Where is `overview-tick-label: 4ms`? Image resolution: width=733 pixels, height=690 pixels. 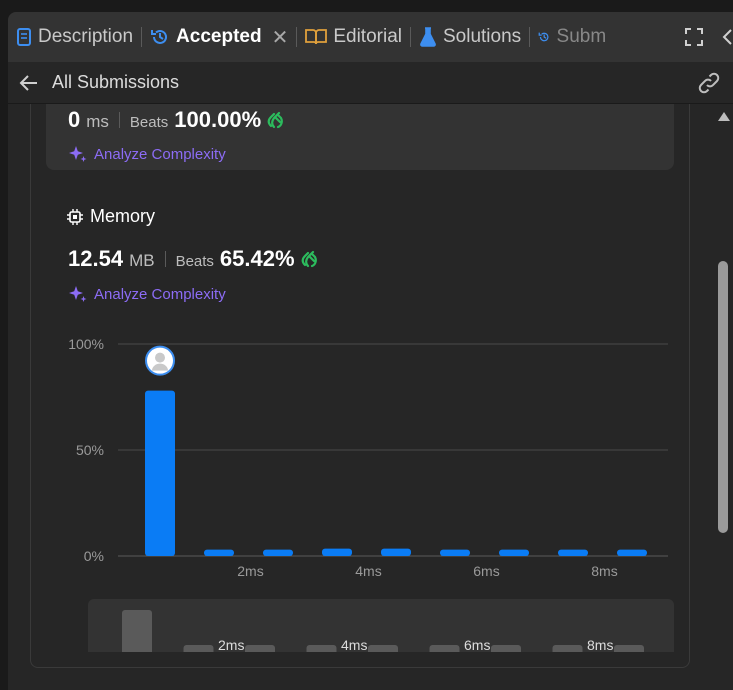
overview-tick-label: 4ms is located at coordinates (354, 644).